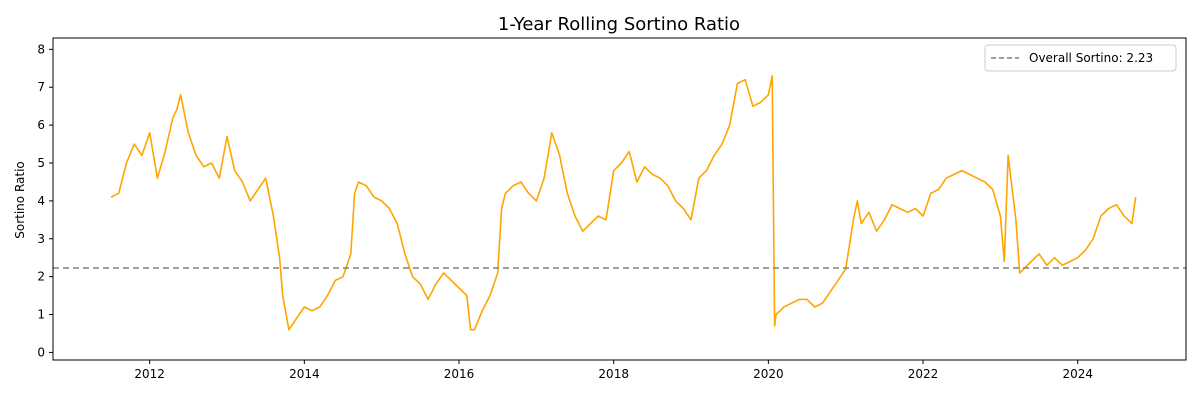 The width and height of the screenshot is (1200, 400). I want to click on chart-title: 1-Year Rolling Sortino Ratio, so click(619, 24).